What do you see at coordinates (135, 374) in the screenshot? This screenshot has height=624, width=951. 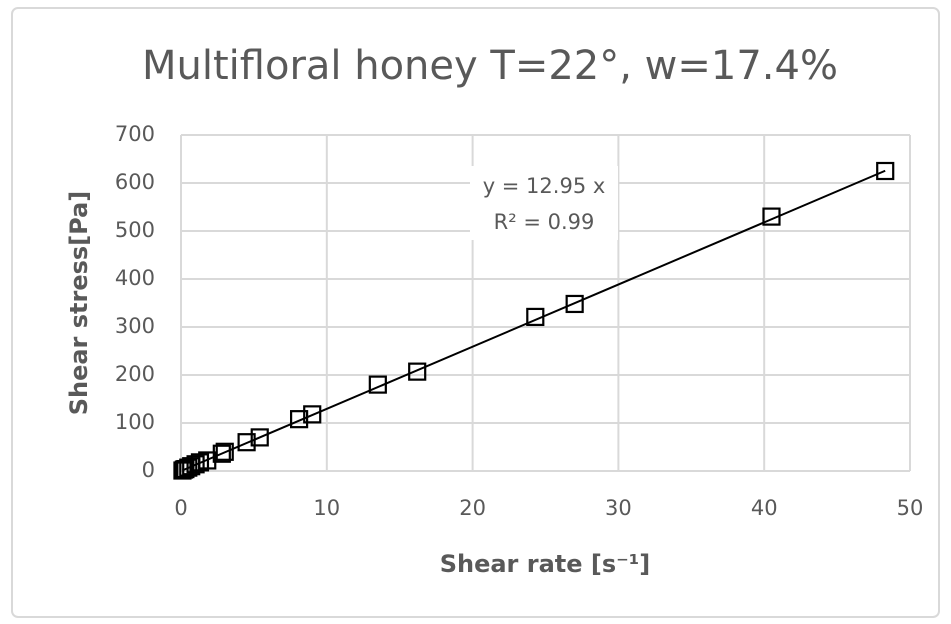 I see `y-tick-label: 200` at bounding box center [135, 374].